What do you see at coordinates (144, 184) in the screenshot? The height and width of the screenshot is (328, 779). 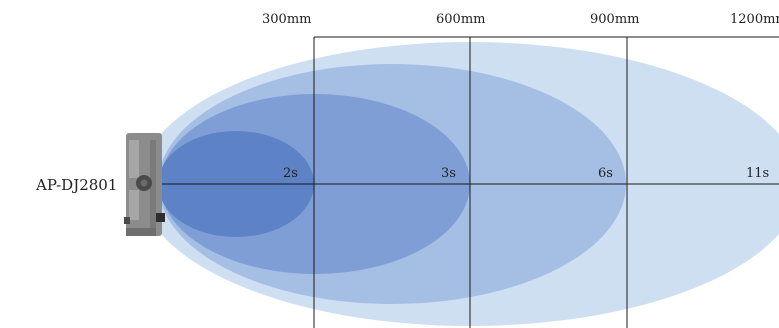 I see `camera-device-icon` at bounding box center [144, 184].